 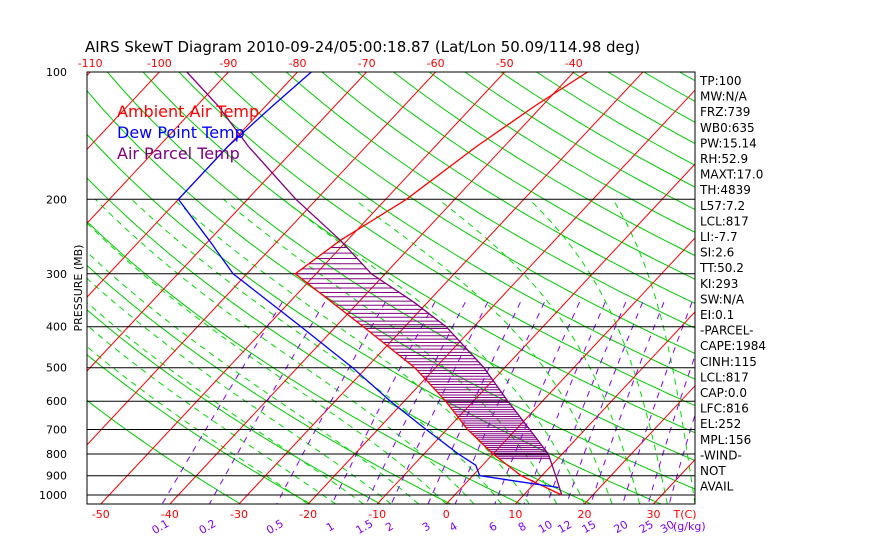 I want to click on mixing-ratio-label: 2, so click(x=389, y=527).